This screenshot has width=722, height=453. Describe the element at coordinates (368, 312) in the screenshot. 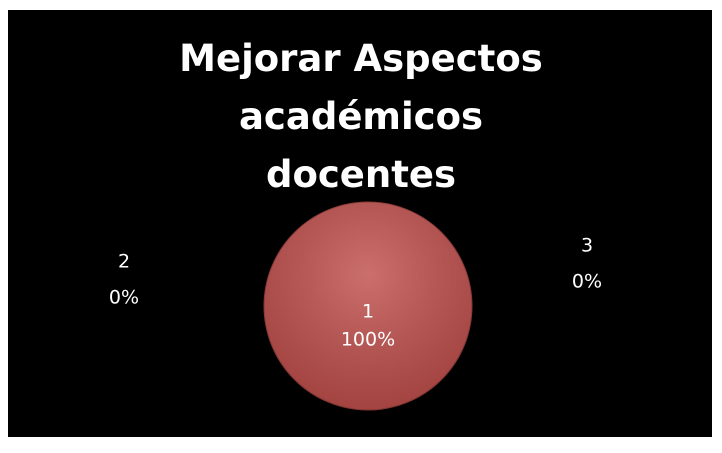

I see `category-label: 1` at that location.